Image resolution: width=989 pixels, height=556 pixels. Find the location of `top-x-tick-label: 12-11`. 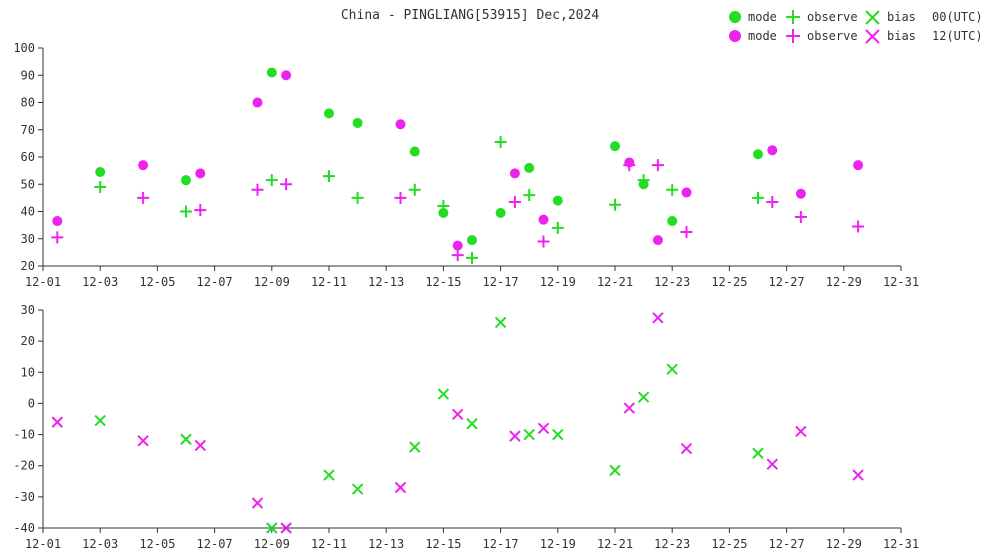

top-x-tick-label: 12-11 is located at coordinates (329, 282).